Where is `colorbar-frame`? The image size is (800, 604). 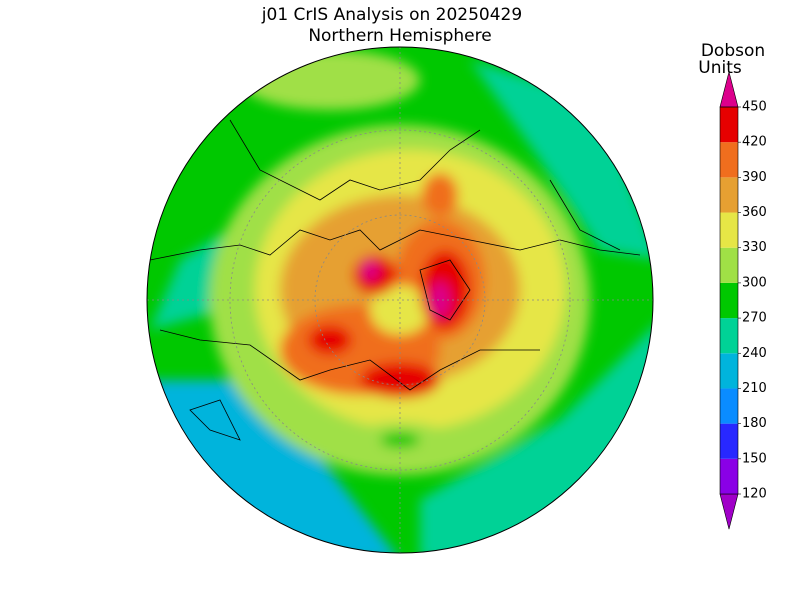
colorbar-frame is located at coordinates (729, 300).